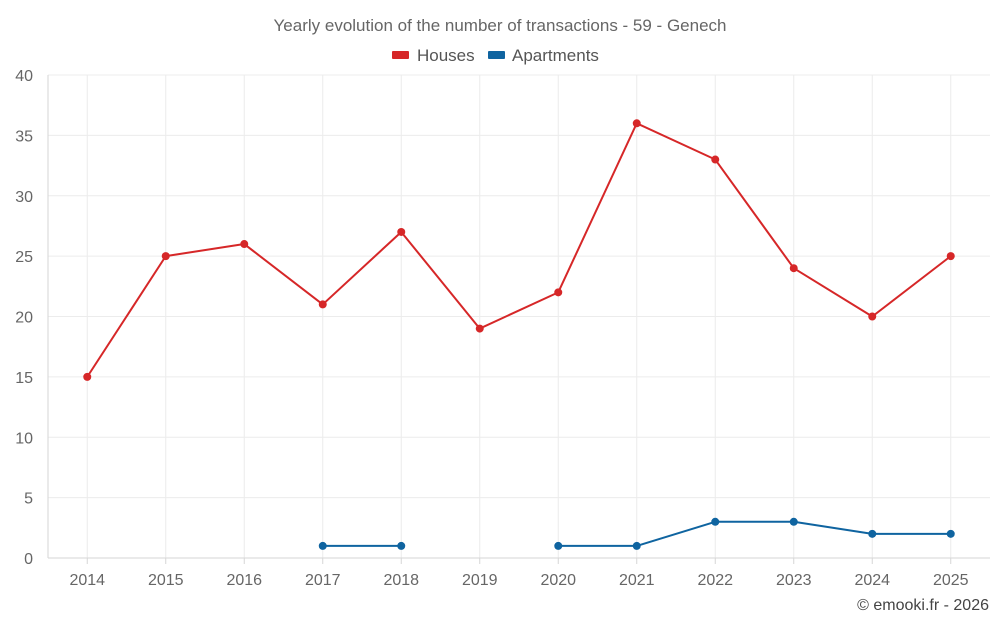  Describe the element at coordinates (558, 580) in the screenshot. I see `x-tick-label: 2020` at that location.